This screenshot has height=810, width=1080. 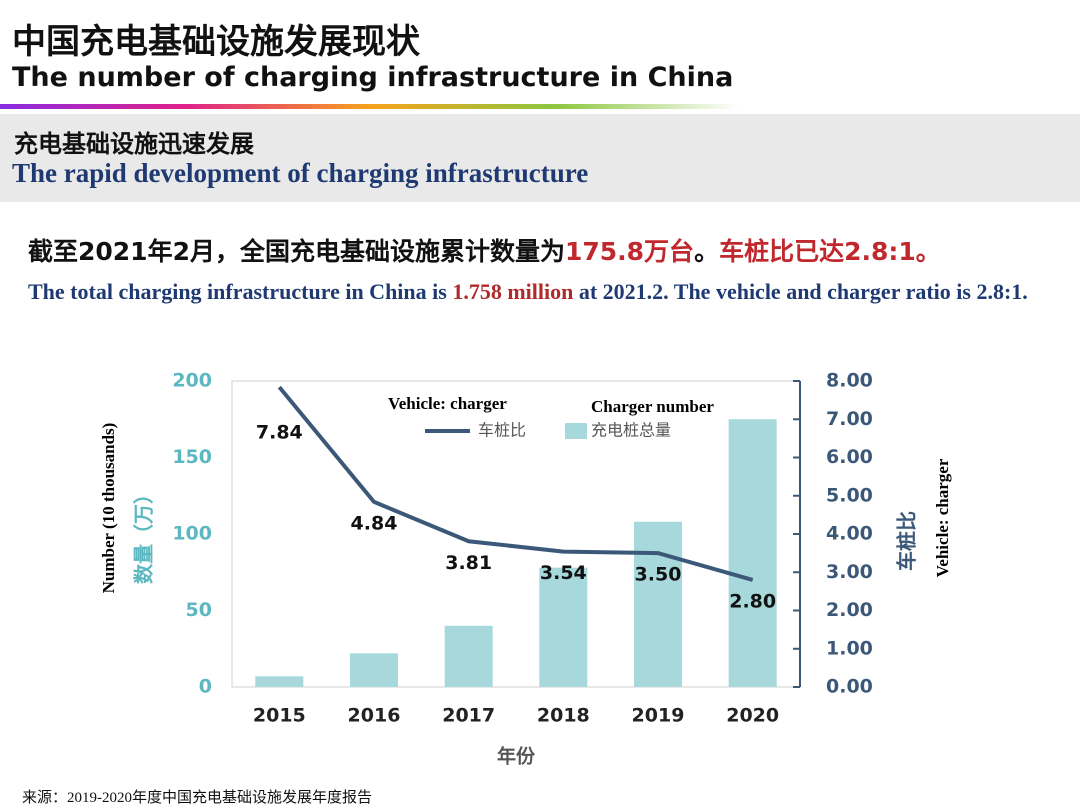 What do you see at coordinates (192, 534) in the screenshot?
I see `y-tick-label: 100` at bounding box center [192, 534].